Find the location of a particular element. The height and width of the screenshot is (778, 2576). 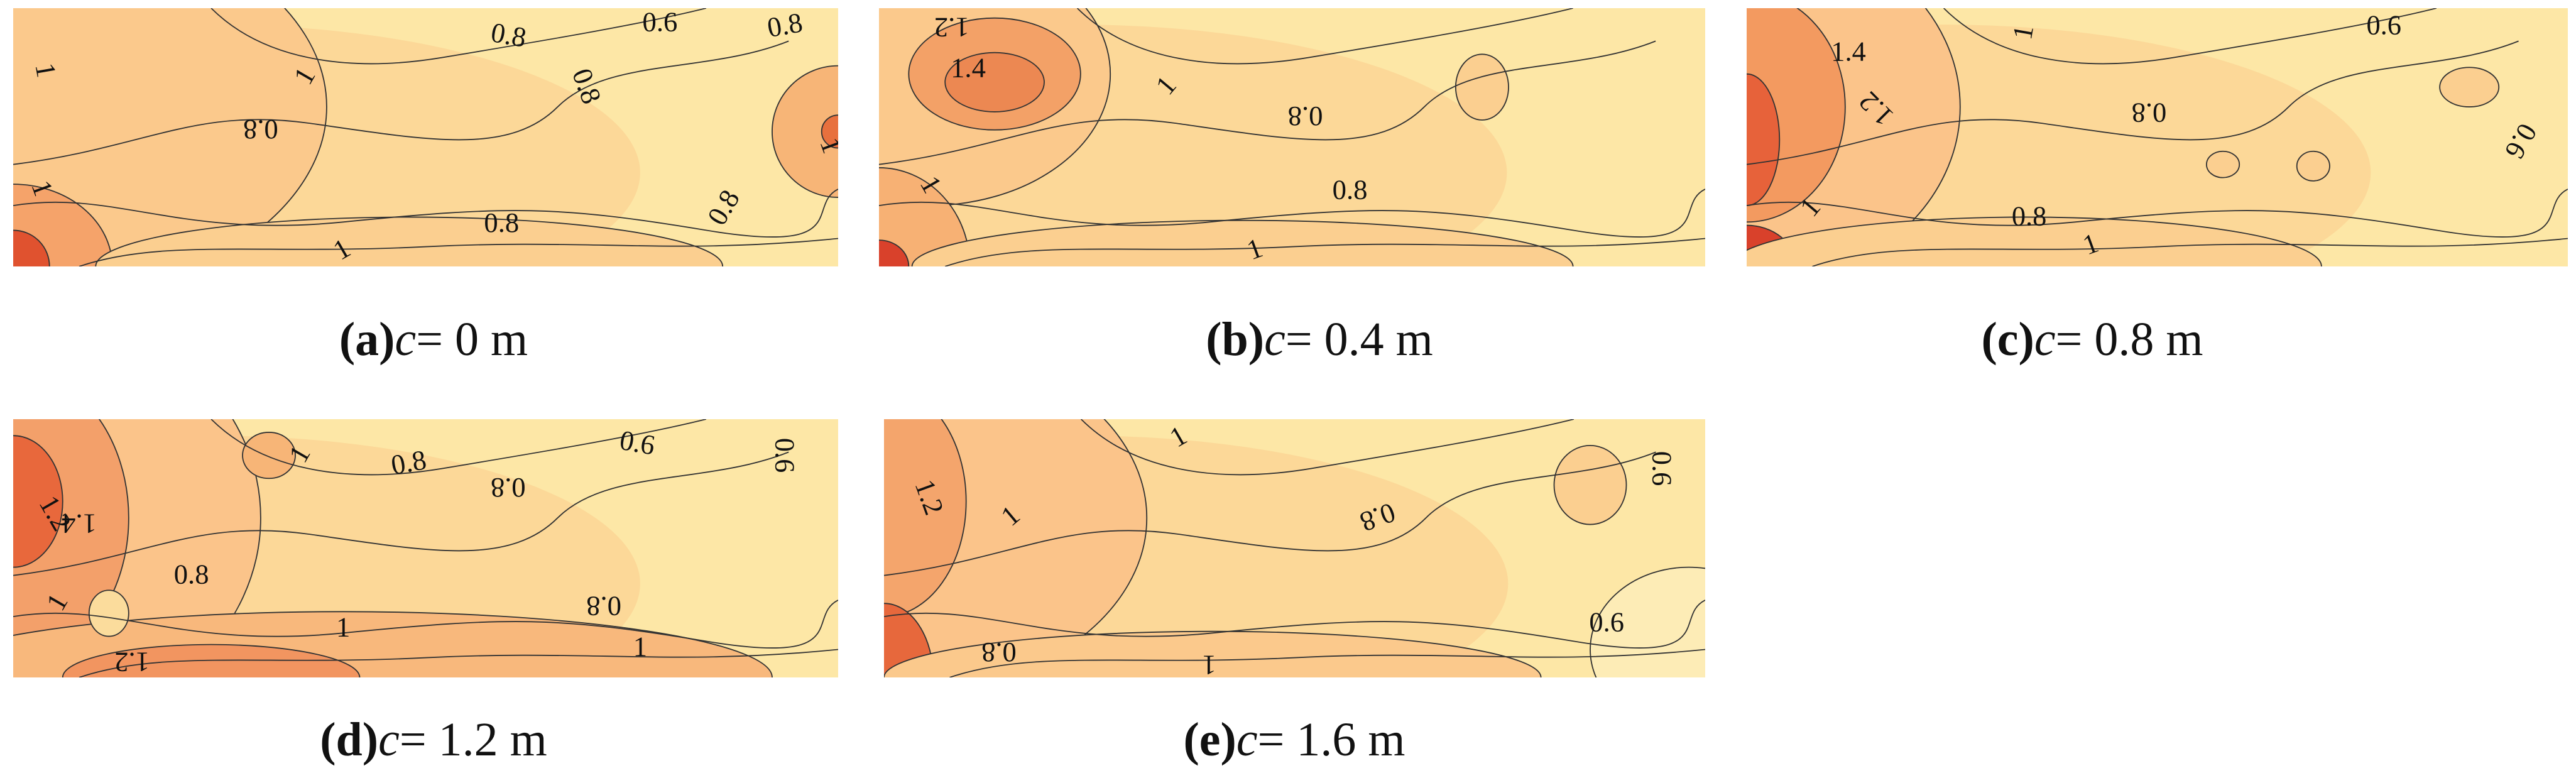

contour-panel: 10.8 0.6 0.80.810.810.80.811 is located at coordinates (425, 136).